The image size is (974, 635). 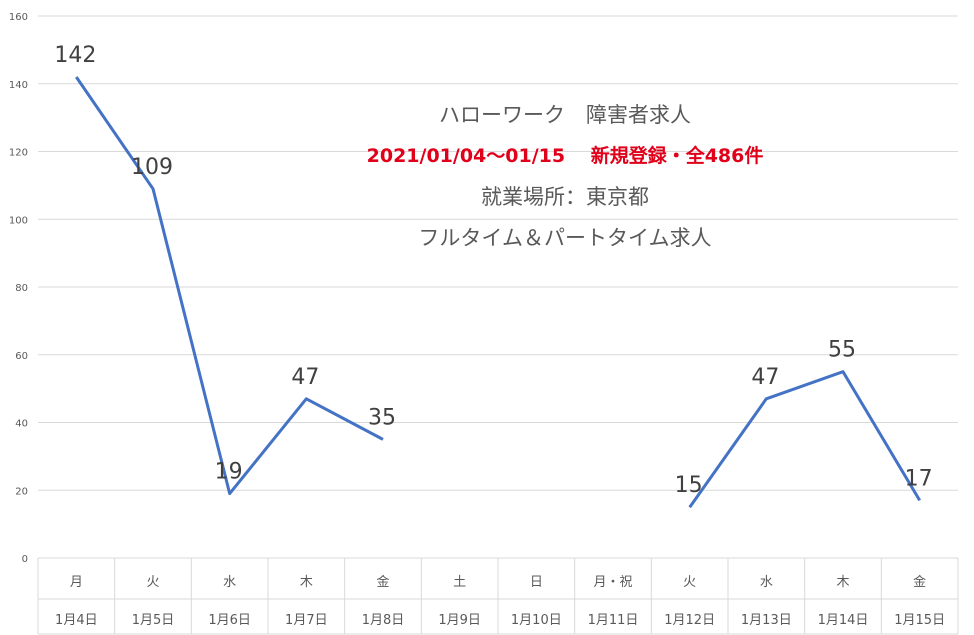 I want to click on data-label: 142, so click(x=75, y=55).